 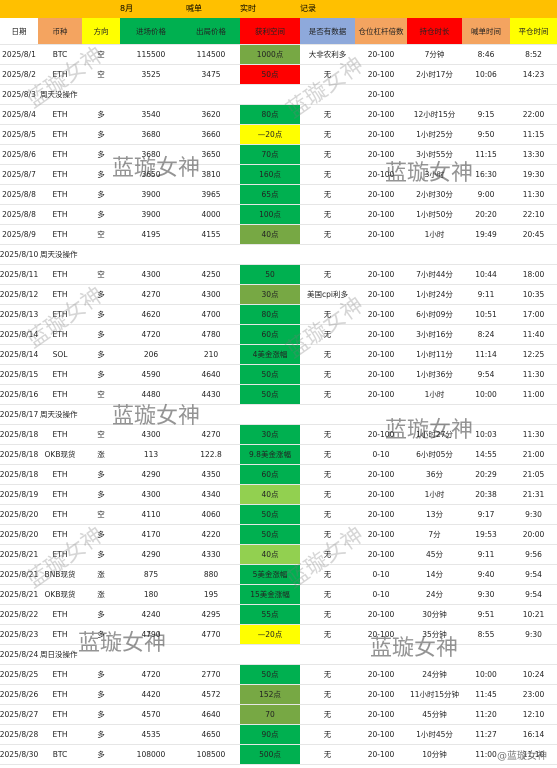 What do you see at coordinates (151, 734) in the screenshot?
I see `cell: 4535` at bounding box center [151, 734].